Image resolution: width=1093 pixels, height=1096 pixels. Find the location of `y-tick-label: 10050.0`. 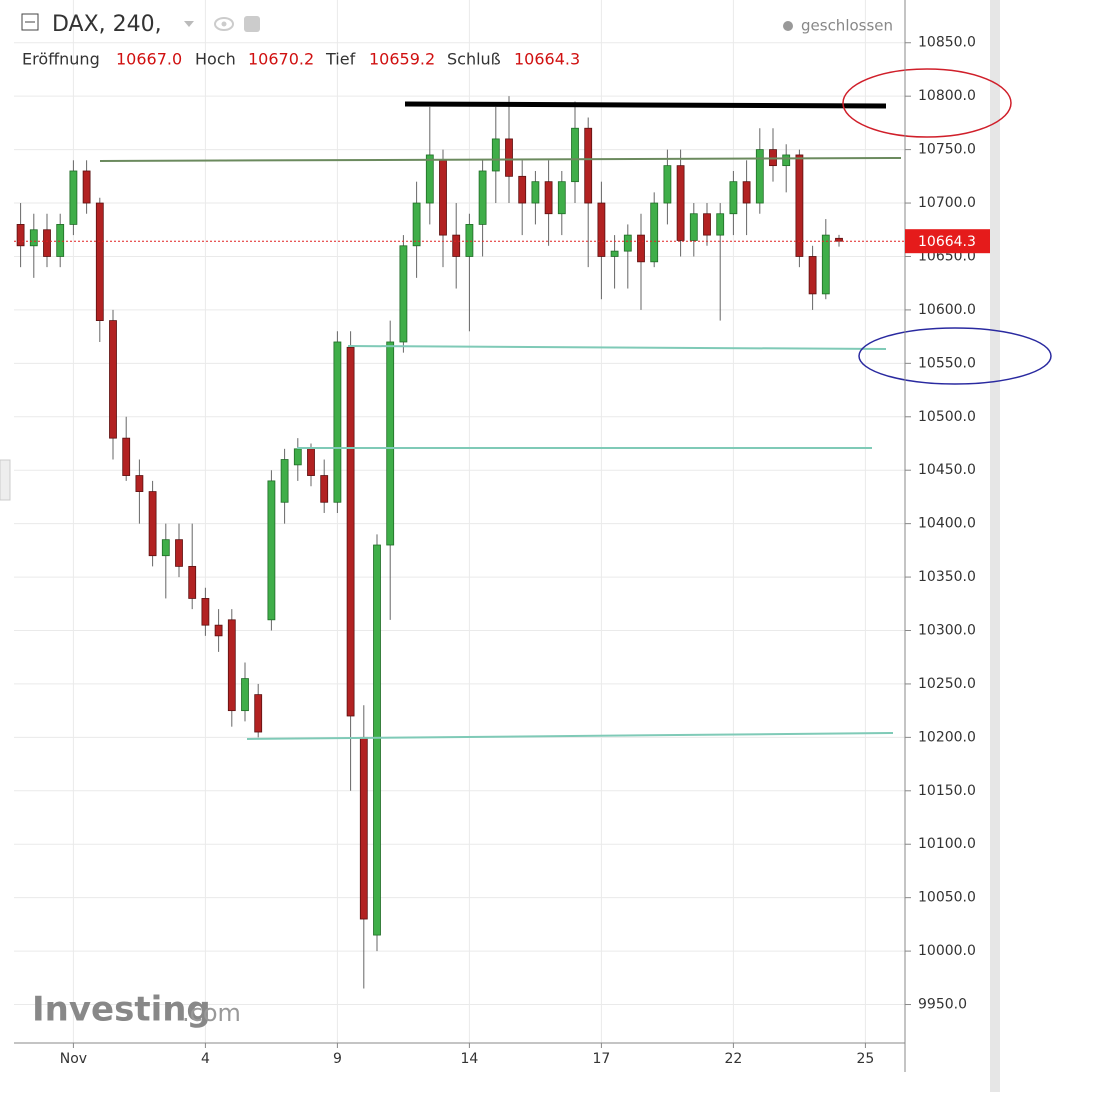

y-tick-label: 10050.0 is located at coordinates (947, 898).